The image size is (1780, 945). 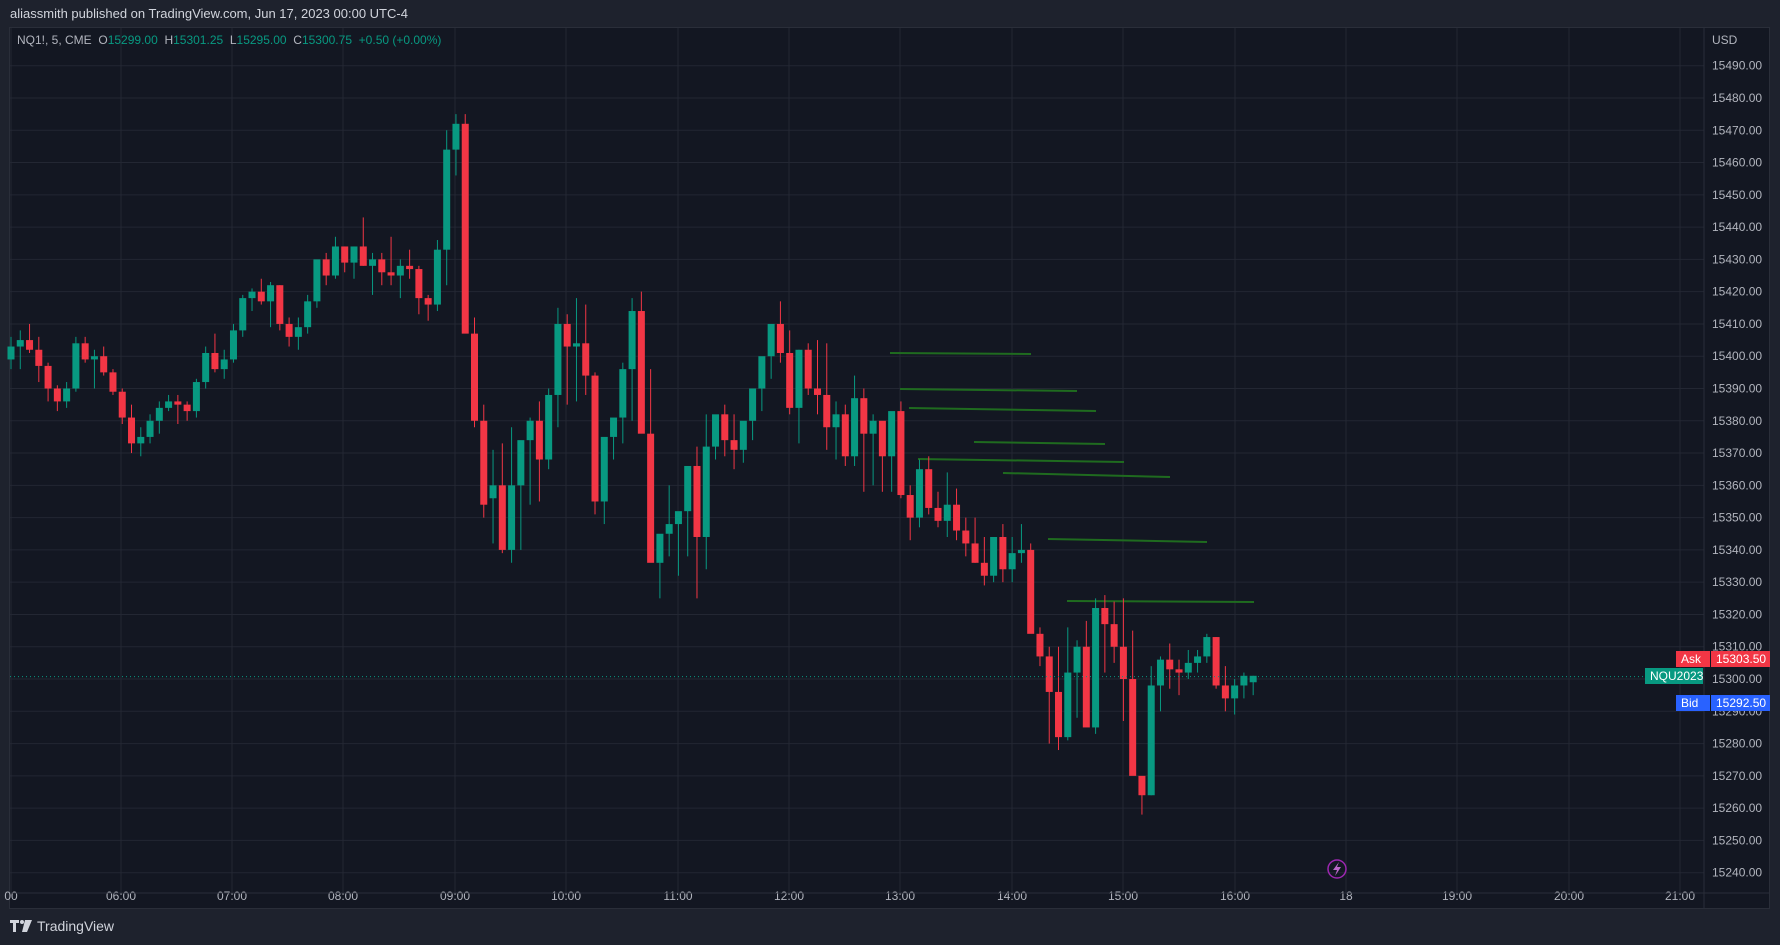 I want to click on time-axis-label: 06:00, so click(x=121, y=896).